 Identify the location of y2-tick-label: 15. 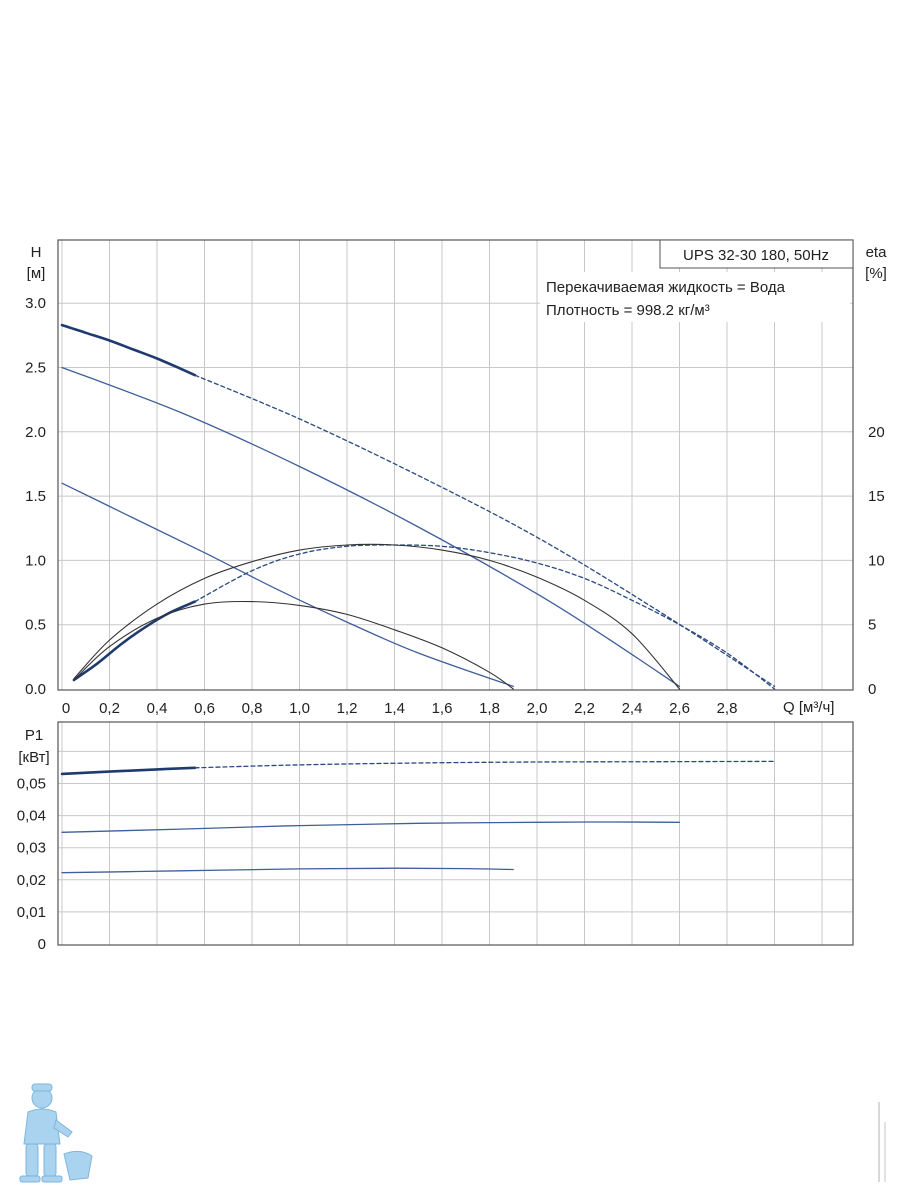
(876, 496).